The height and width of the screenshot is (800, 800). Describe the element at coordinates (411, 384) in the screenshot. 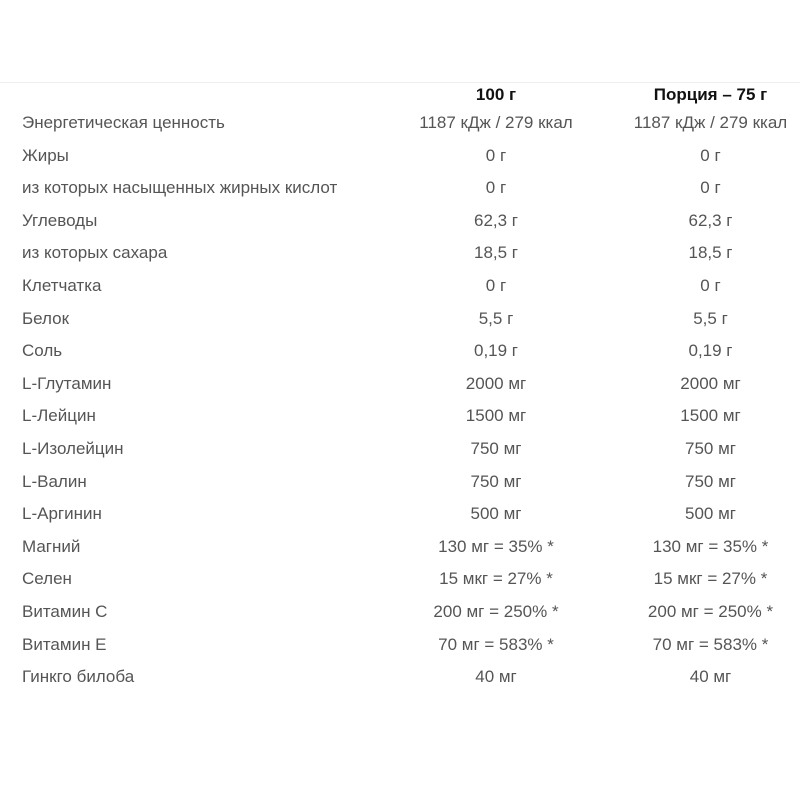

I see `table-row: L-Глутамин 2000 мг 2000 мг` at that location.